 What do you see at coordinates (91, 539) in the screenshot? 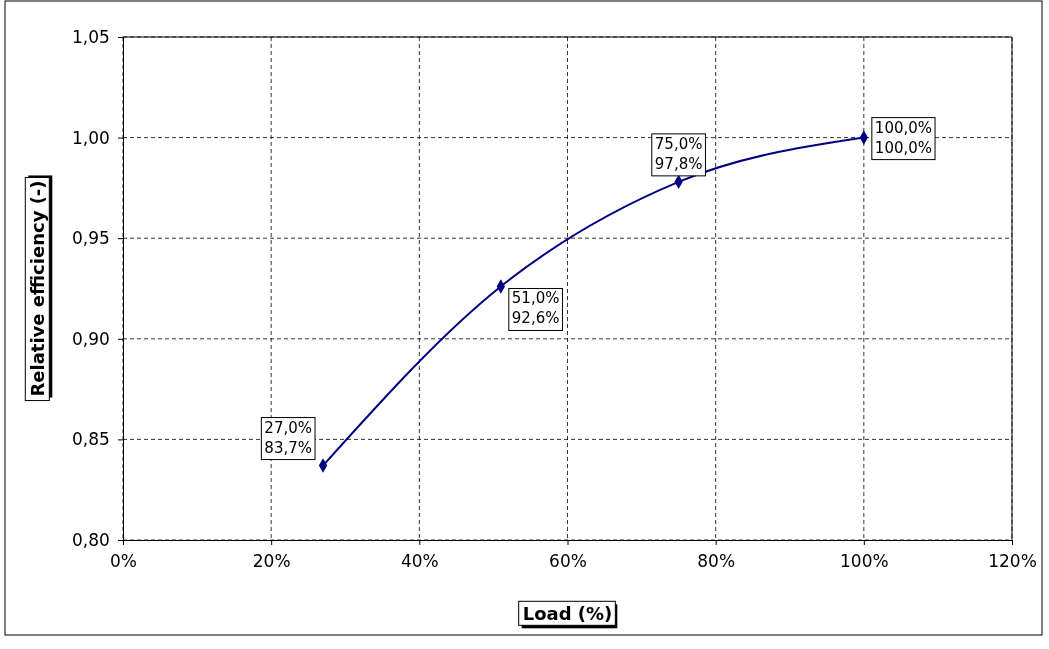
I see `y-tick-label: 0,80` at bounding box center [91, 539].